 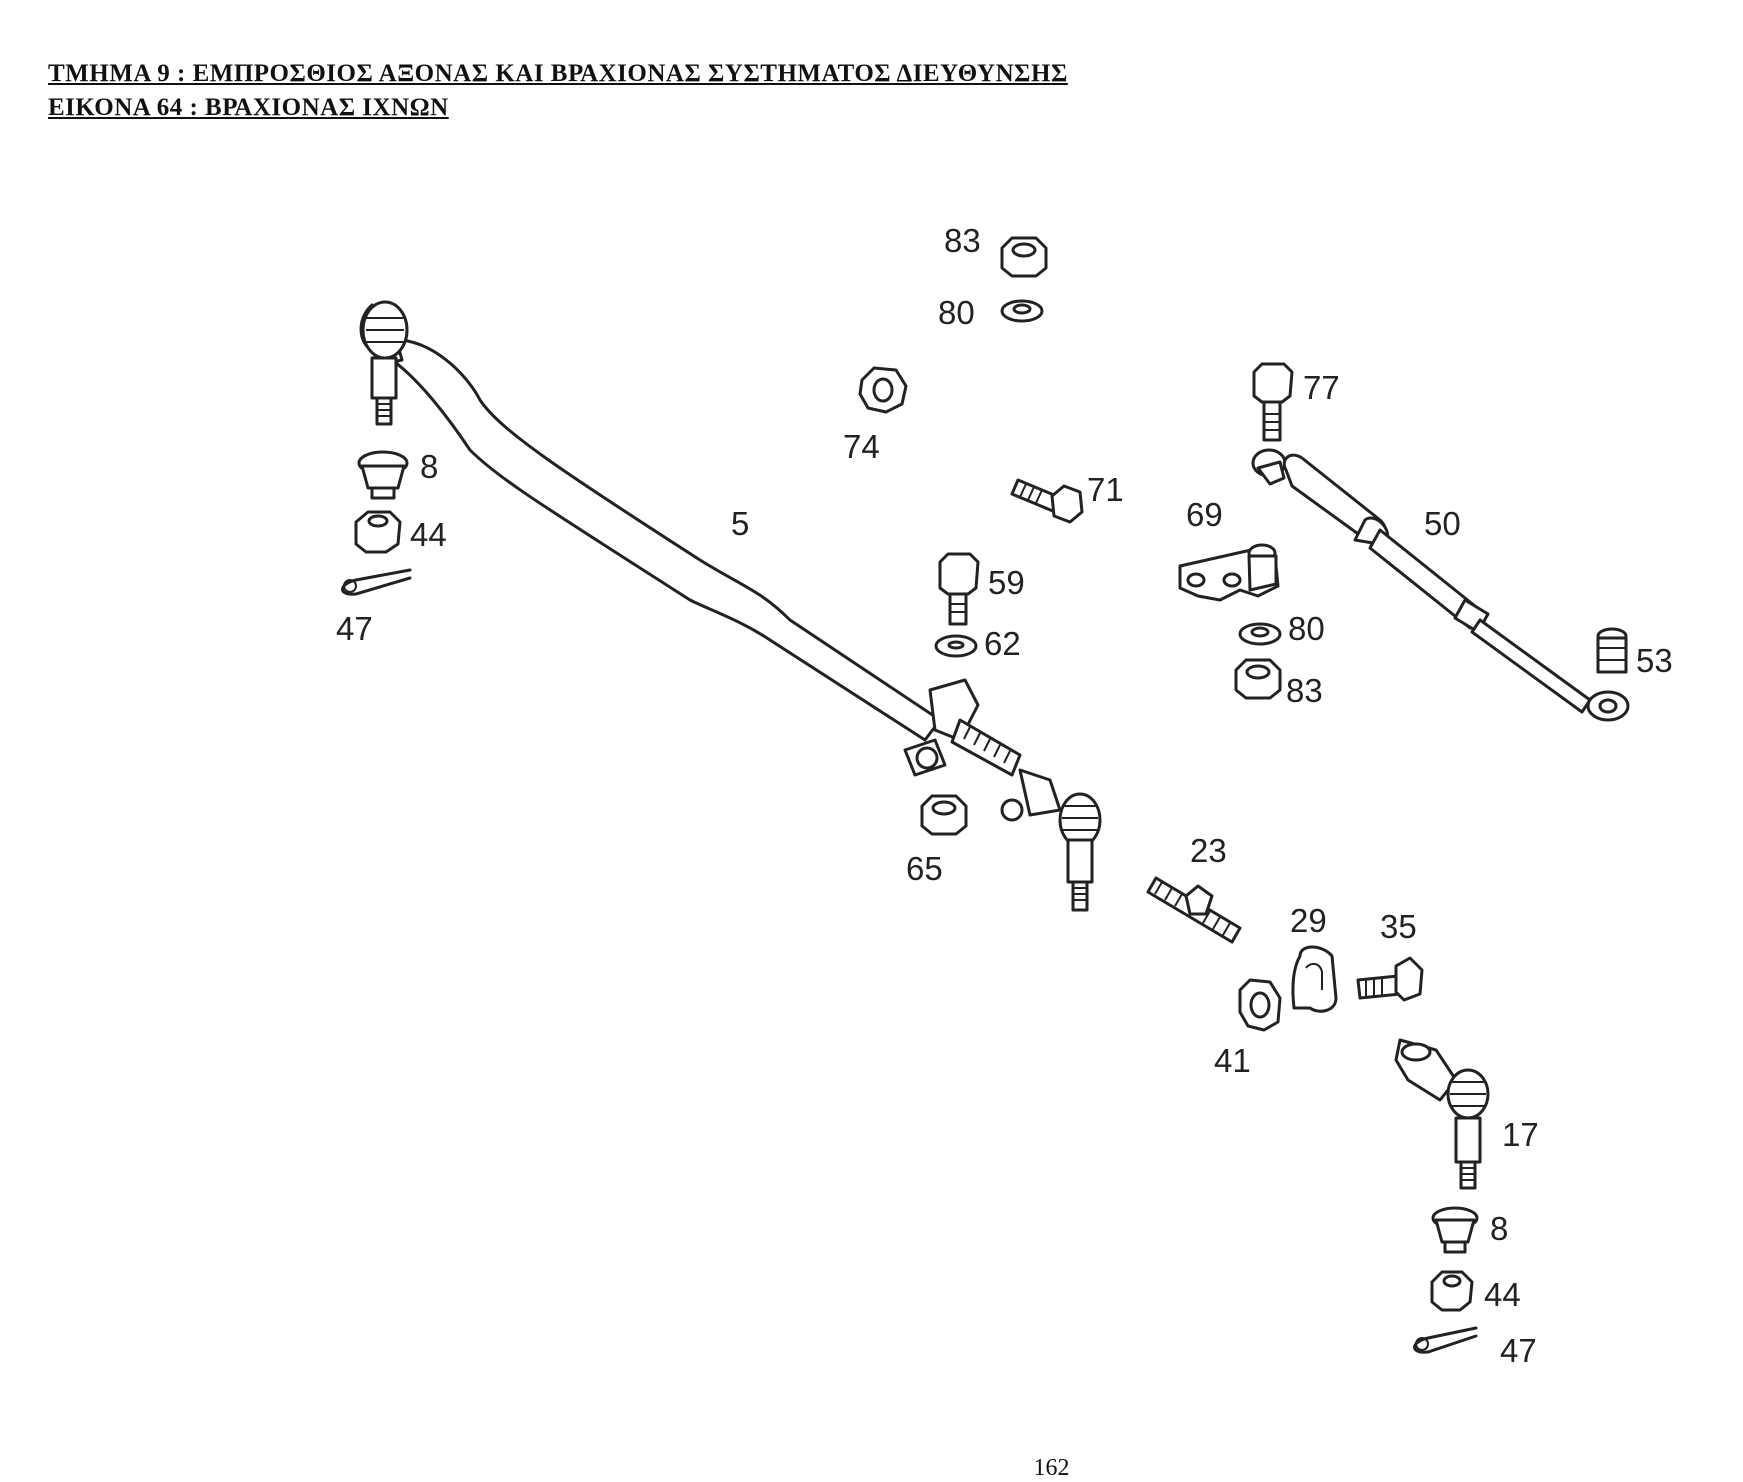 I want to click on callout-41: 41, so click(x=1232, y=1060).